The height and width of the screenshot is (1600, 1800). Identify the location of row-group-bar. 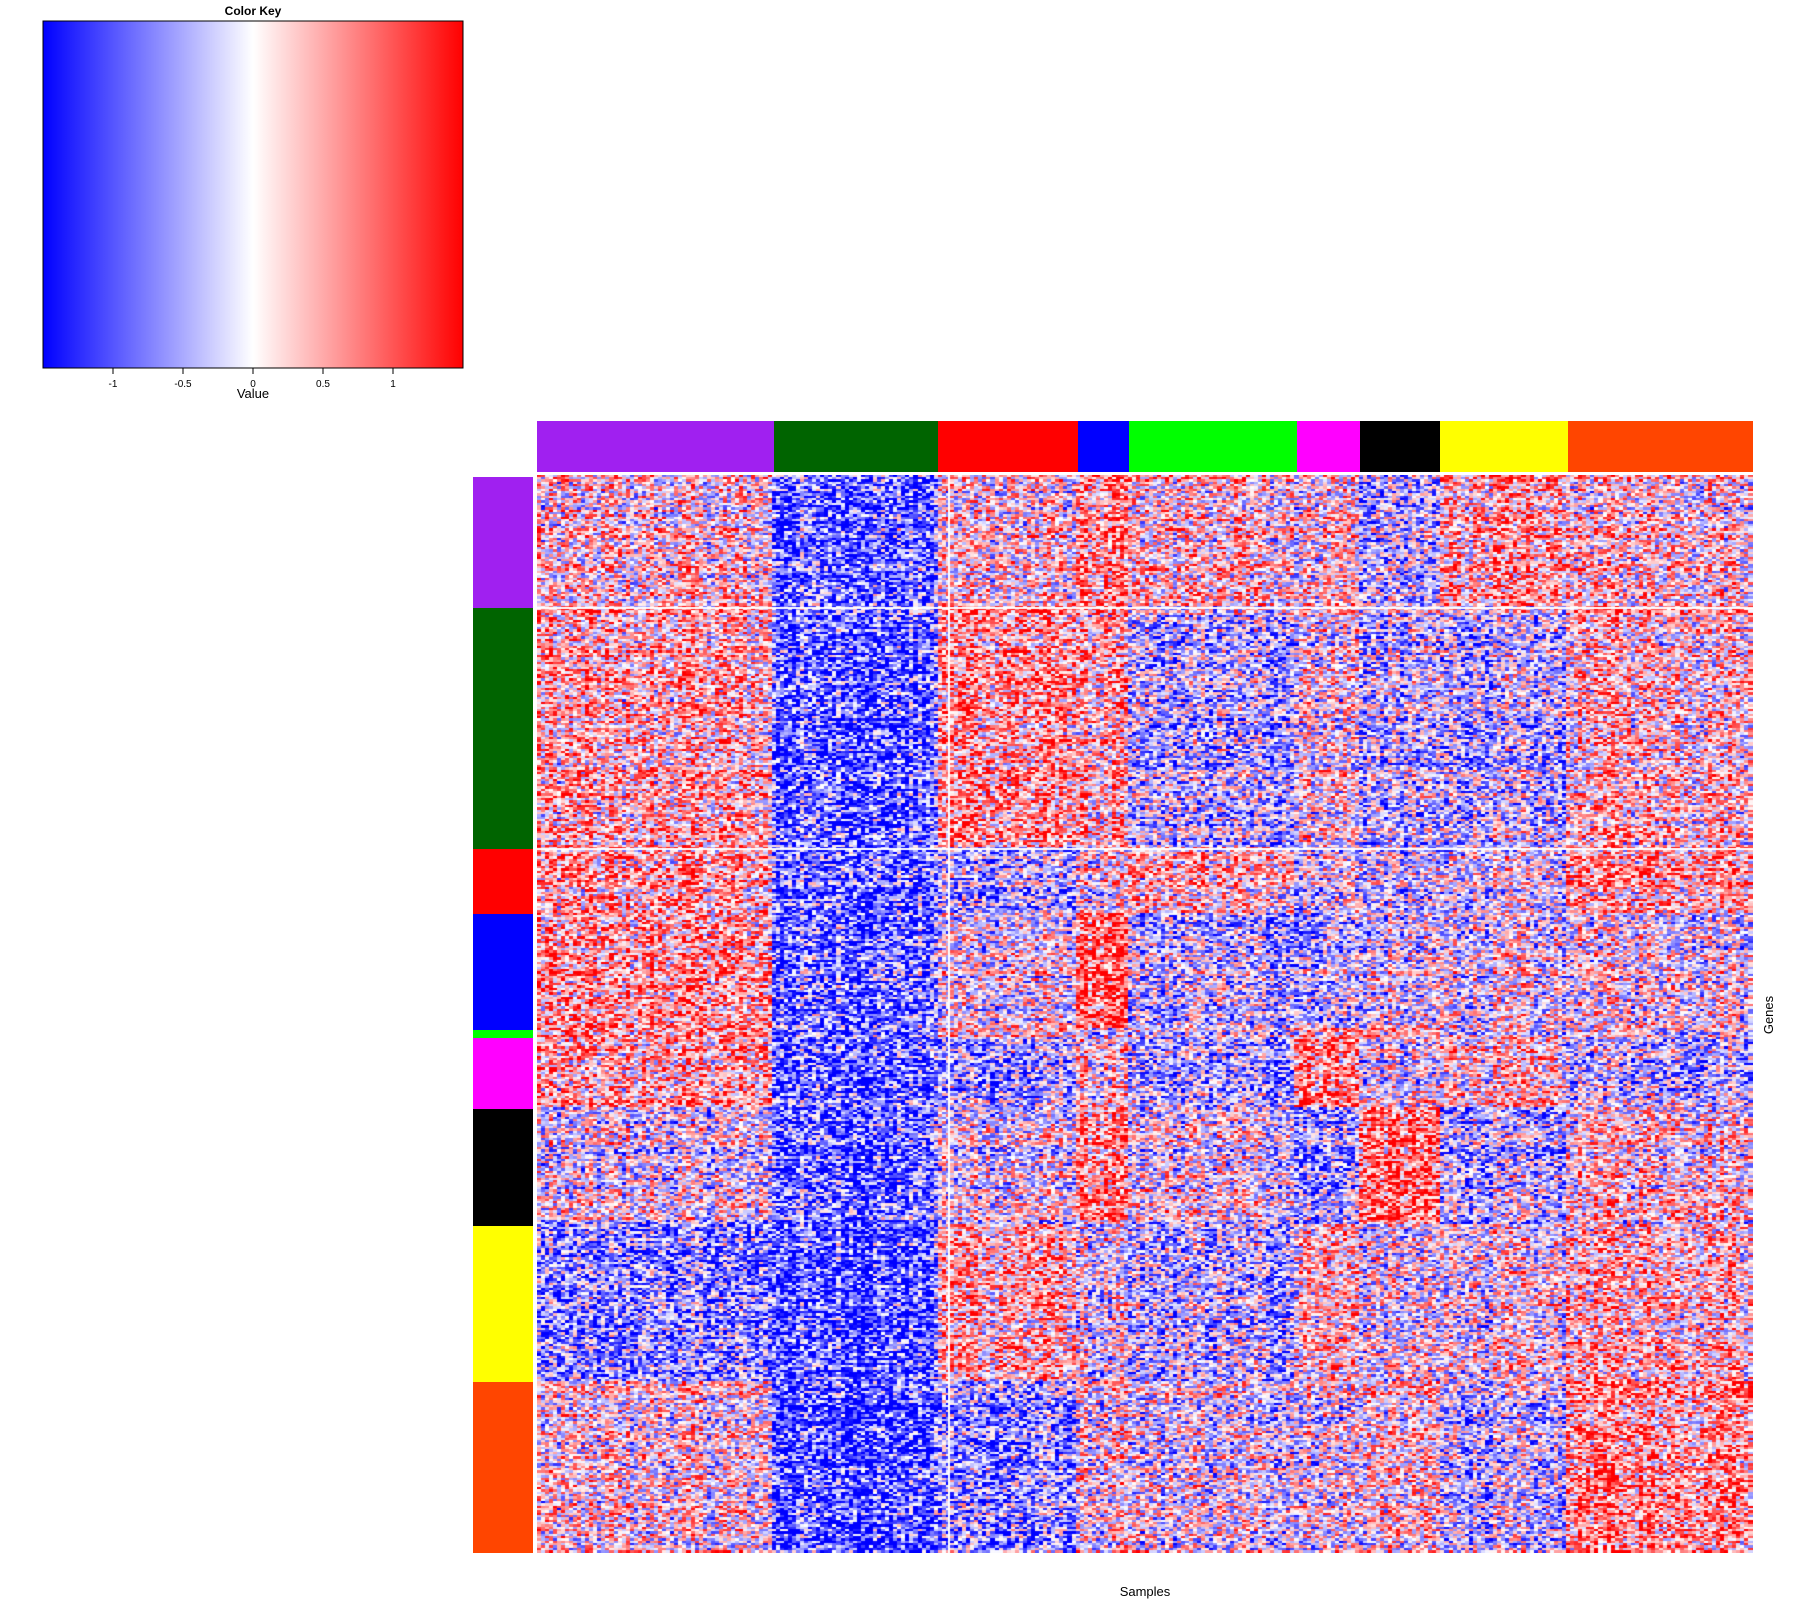
(503, 1015).